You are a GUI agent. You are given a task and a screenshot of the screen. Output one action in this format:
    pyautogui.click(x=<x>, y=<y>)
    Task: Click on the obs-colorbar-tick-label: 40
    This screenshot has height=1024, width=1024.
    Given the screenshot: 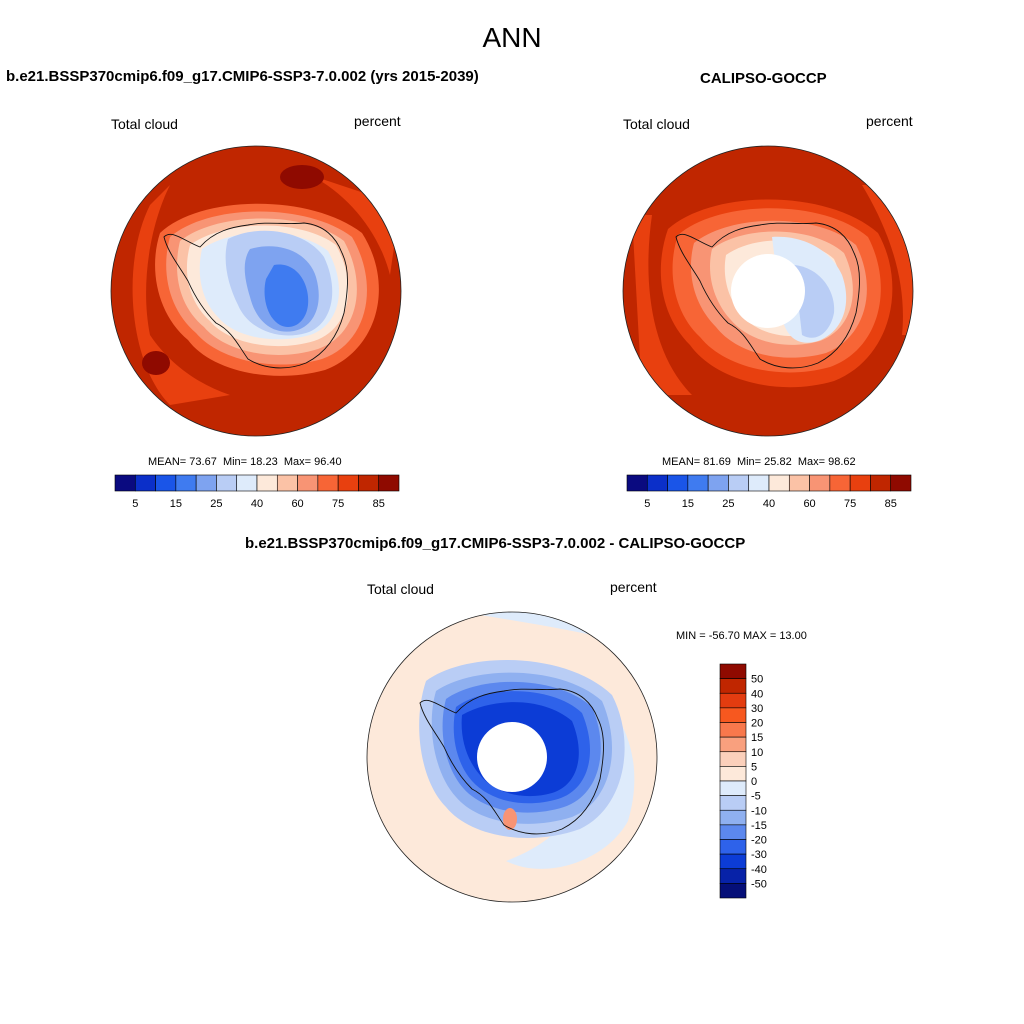 What is the action you would take?
    pyautogui.click(x=769, y=504)
    